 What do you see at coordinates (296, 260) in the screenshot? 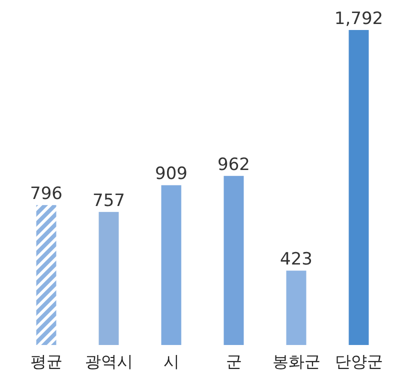
I see `data-label: 423` at bounding box center [296, 260].